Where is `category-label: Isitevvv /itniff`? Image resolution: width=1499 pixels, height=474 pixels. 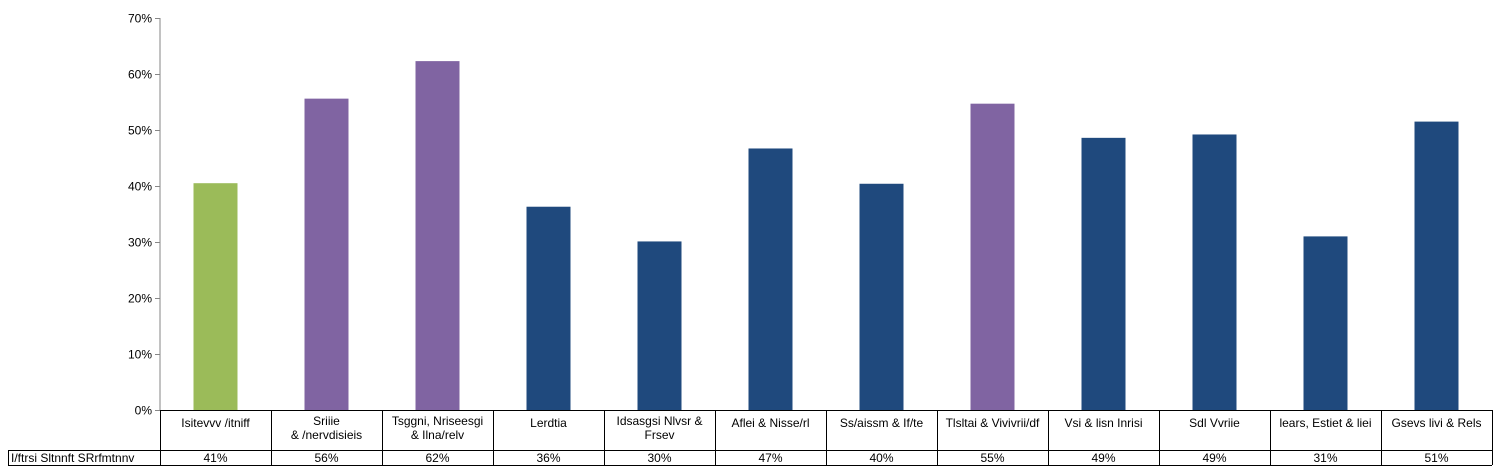 category-label: Isitevvv /itniff is located at coordinates (215, 423).